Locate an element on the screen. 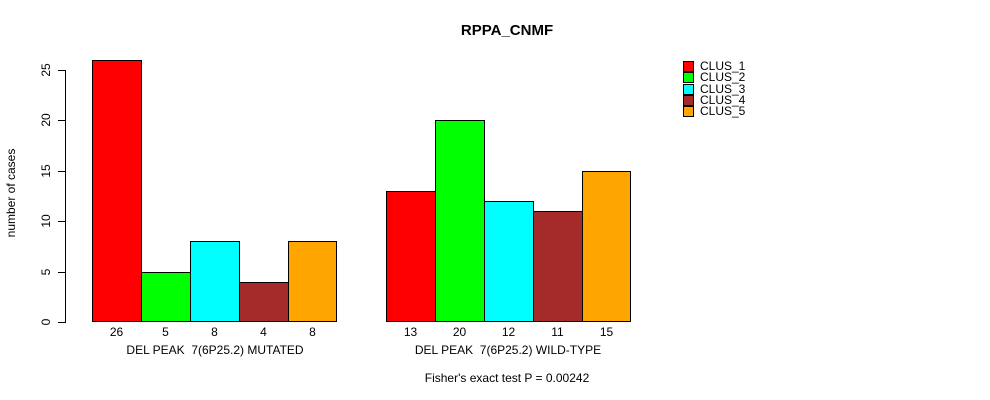 The height and width of the screenshot is (400, 990). legend-label: CLUS_2 is located at coordinates (723, 77).